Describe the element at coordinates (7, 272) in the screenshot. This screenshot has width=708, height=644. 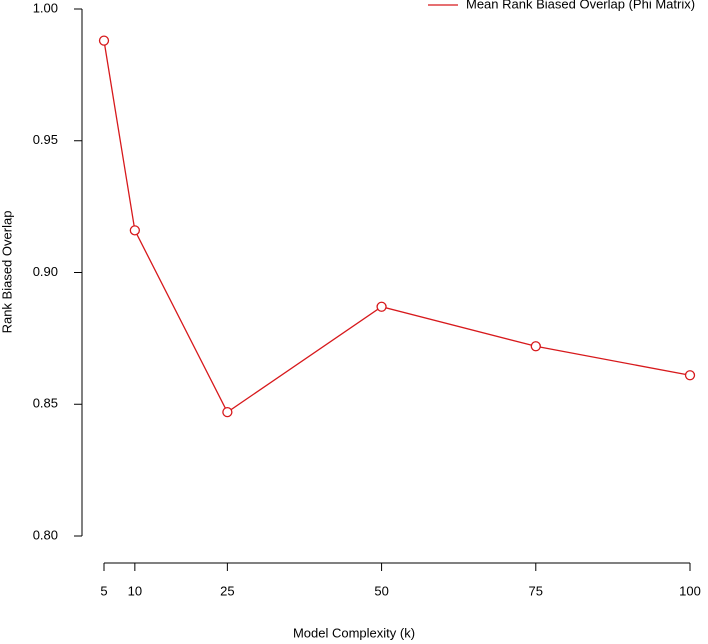
I see `y-axis-label: Rank Biased Overlap` at that location.